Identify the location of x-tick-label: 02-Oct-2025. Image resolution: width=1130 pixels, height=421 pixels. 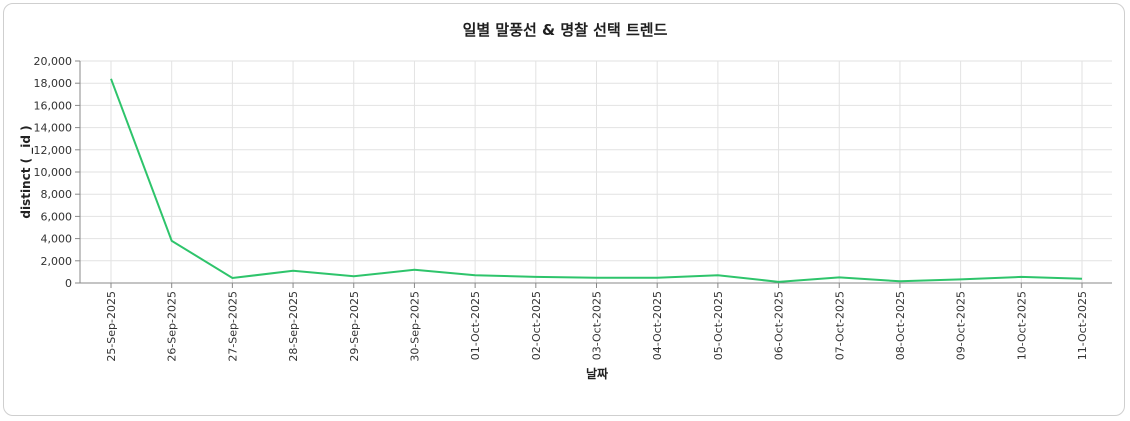
(536, 325).